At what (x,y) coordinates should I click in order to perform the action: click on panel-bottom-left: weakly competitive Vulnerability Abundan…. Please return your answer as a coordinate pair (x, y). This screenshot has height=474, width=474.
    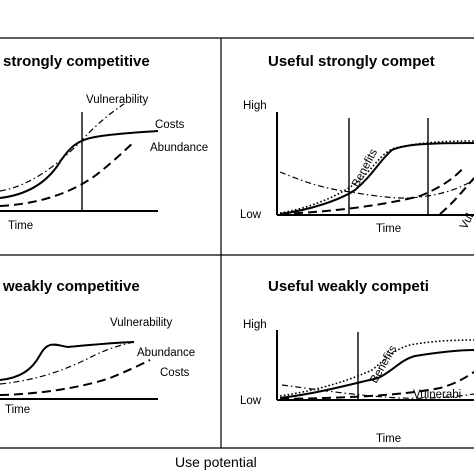
    Looking at the image, I should click on (97, 347).